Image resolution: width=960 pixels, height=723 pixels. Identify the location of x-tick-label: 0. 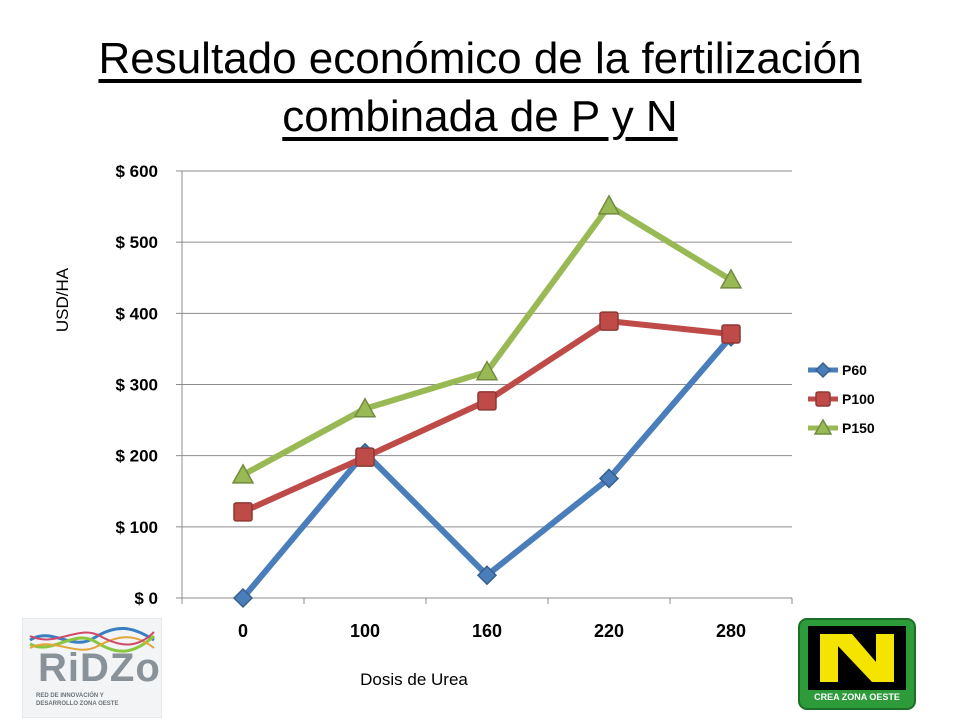
(243, 631).